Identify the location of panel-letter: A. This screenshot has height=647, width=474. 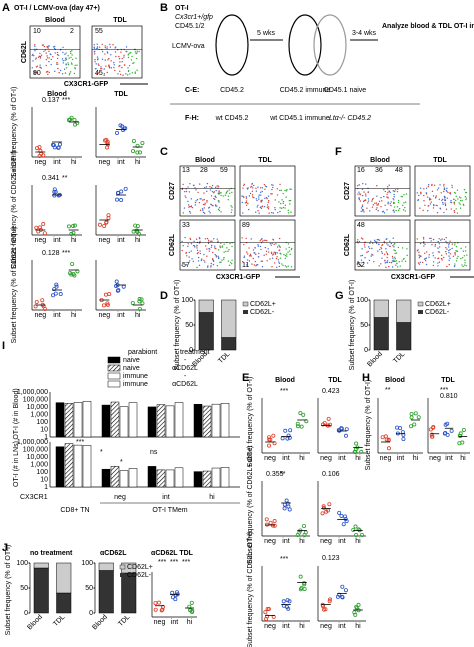
(6, 8).